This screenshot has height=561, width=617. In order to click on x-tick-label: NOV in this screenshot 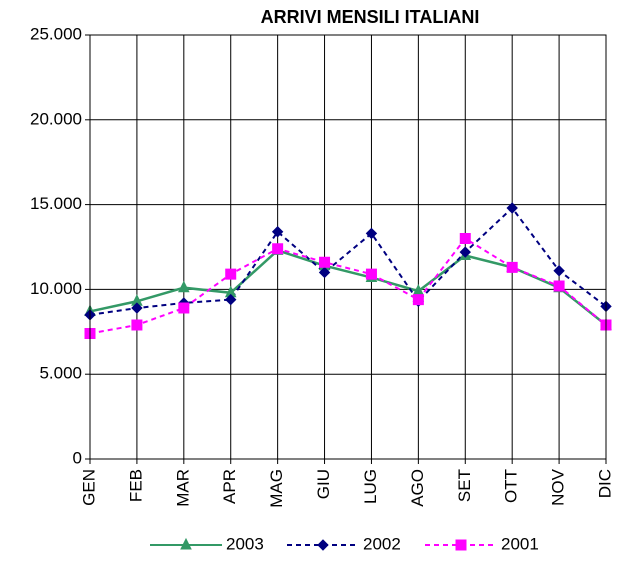, I will do `click(558, 487)`.